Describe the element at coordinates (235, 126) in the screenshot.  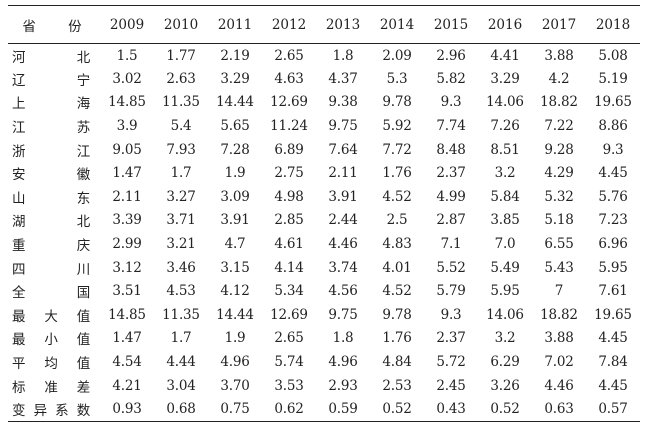
I see `table-cell: 5.65` at that location.